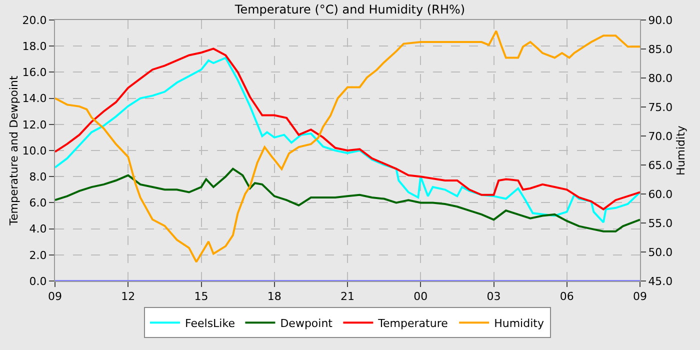  I want to click on y2-tick-label: 80.0, so click(660, 78).